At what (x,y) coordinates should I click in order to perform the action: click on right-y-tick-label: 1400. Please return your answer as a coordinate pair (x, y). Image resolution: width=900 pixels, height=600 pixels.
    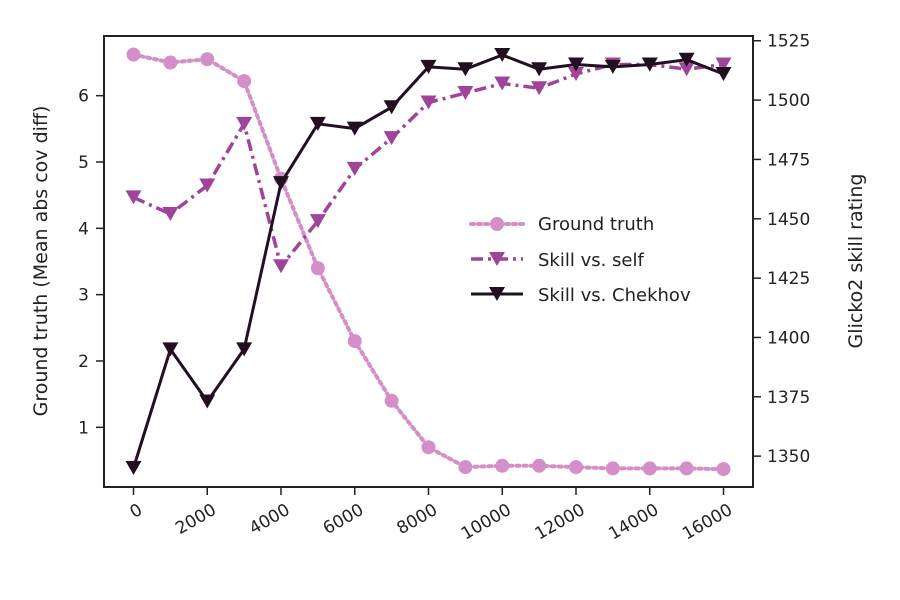
    Looking at the image, I should click on (788, 338).